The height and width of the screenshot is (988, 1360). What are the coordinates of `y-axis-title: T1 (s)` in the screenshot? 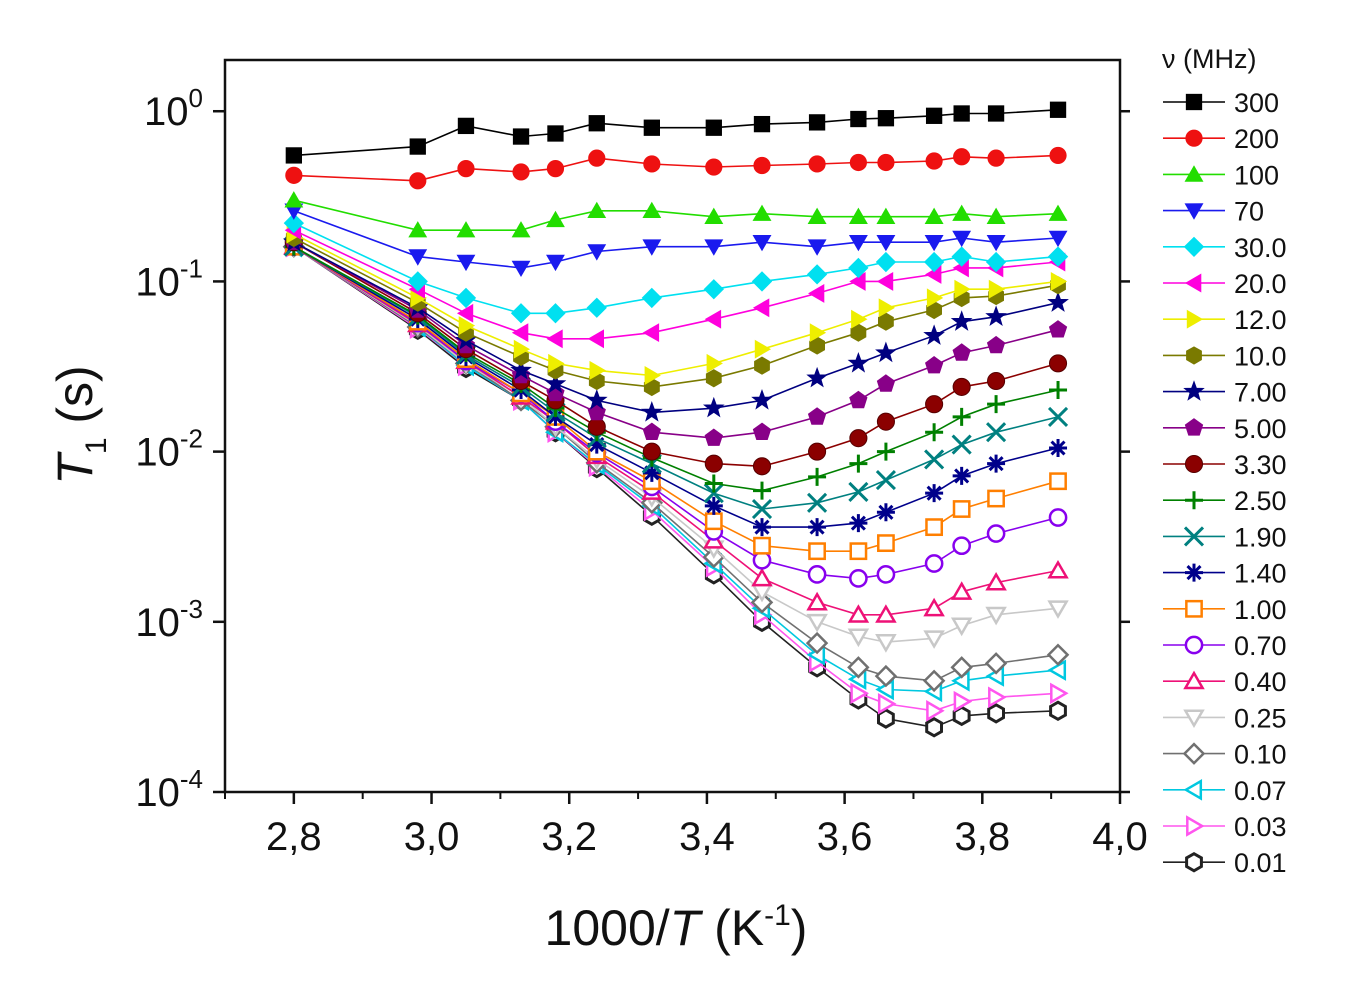 It's located at (80, 424).